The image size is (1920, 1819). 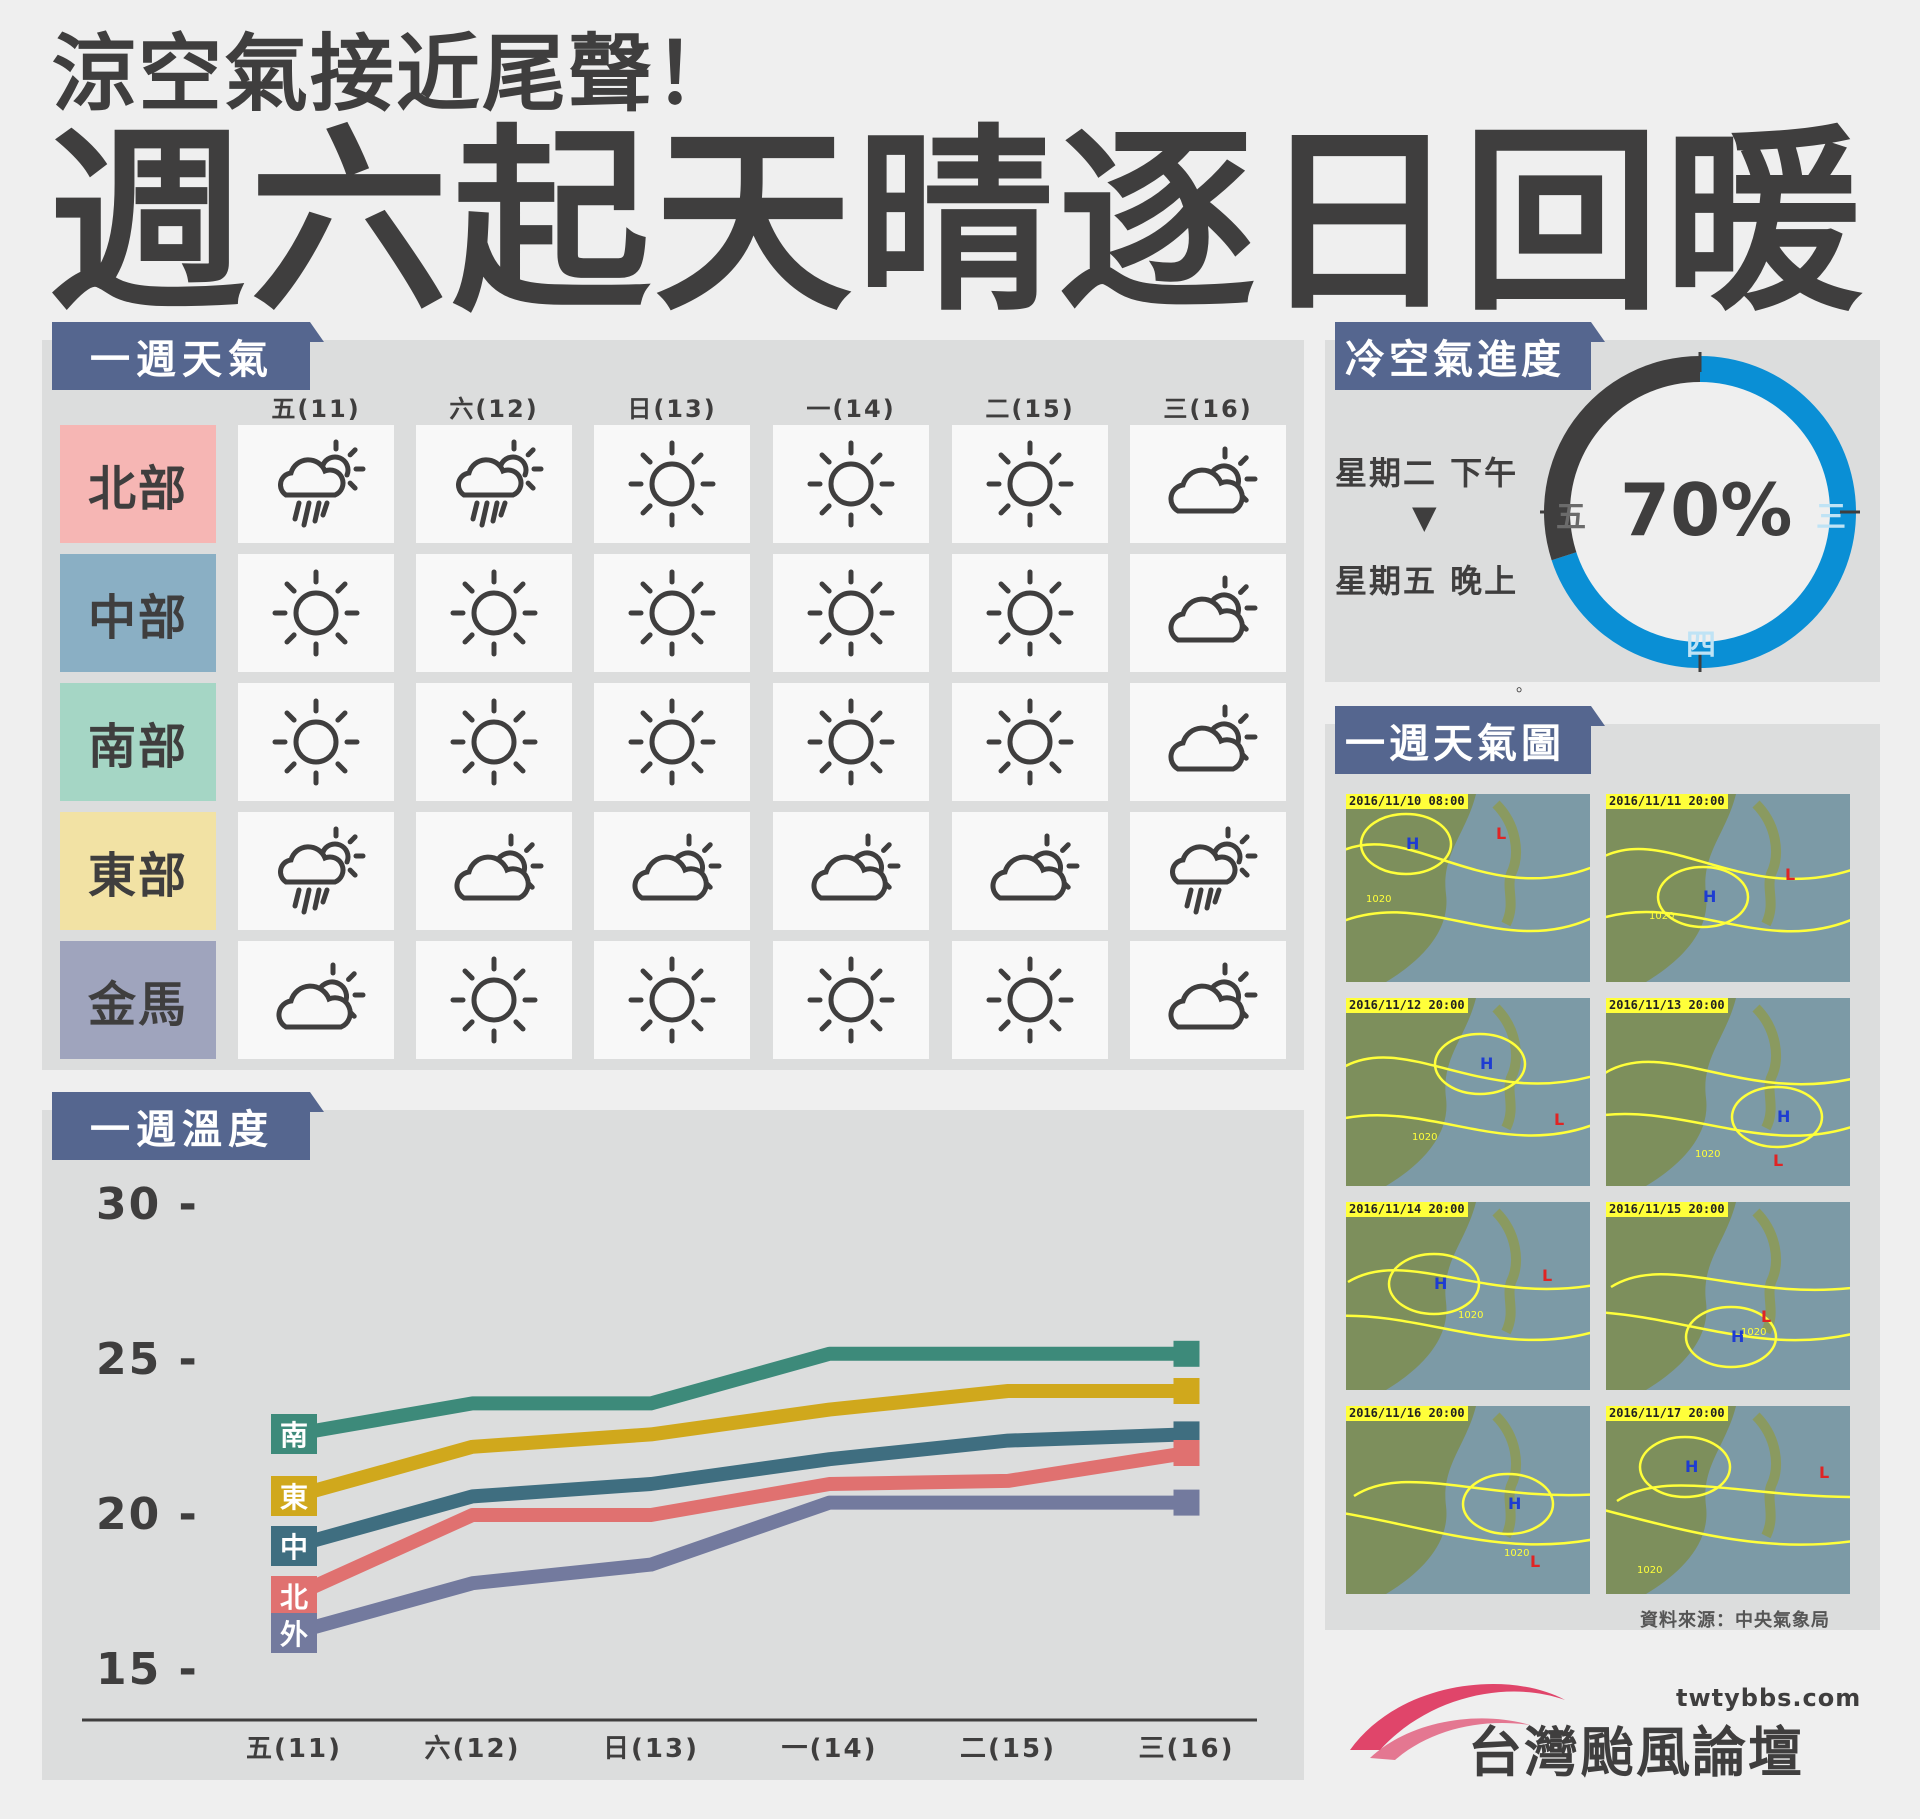 I want to click on brand-domain: twtybbs.com, so click(x=1769, y=1698).